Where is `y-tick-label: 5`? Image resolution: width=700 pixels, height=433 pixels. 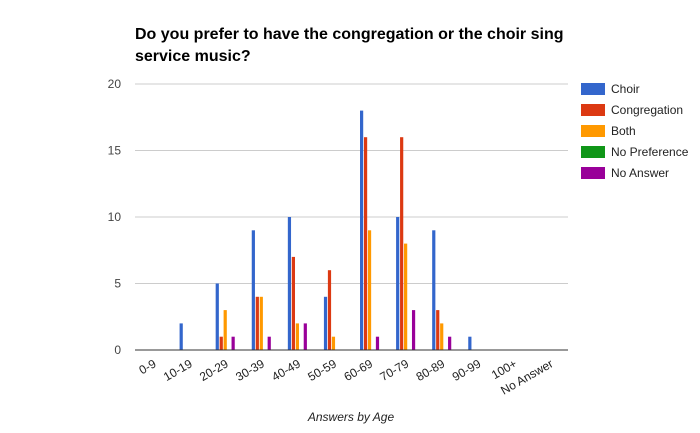 y-tick-label: 5 is located at coordinates (117, 284).